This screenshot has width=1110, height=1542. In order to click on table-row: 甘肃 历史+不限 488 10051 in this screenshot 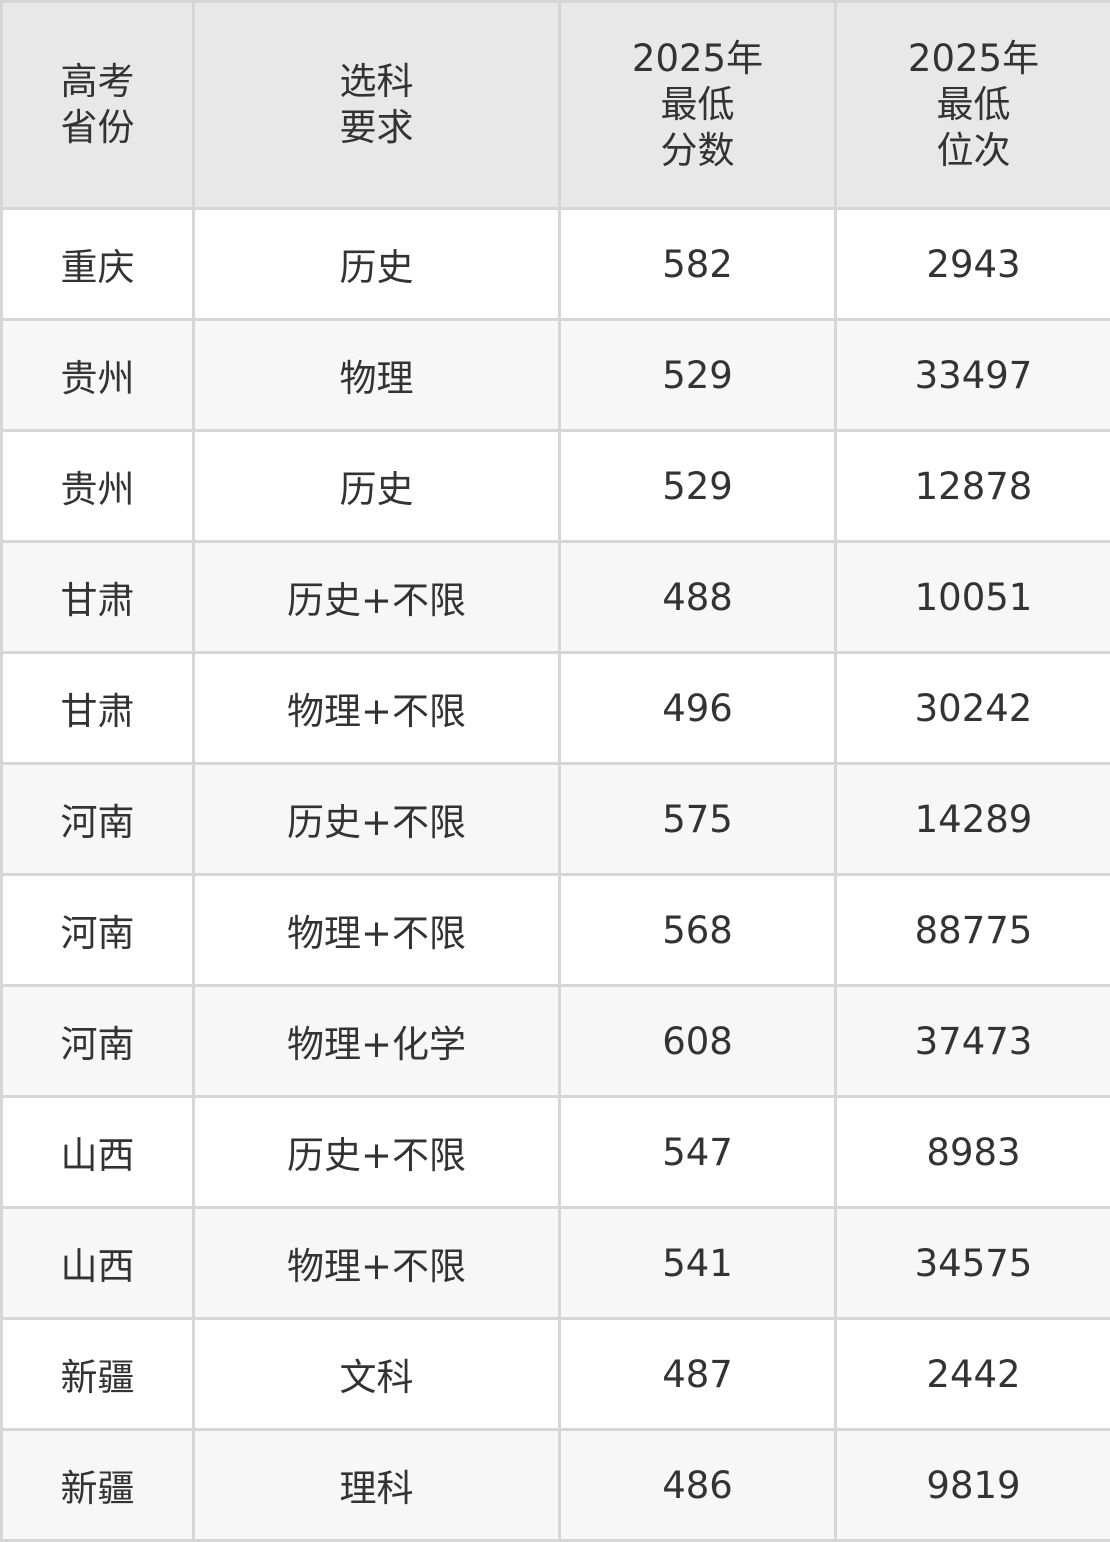, I will do `click(555, 597)`.